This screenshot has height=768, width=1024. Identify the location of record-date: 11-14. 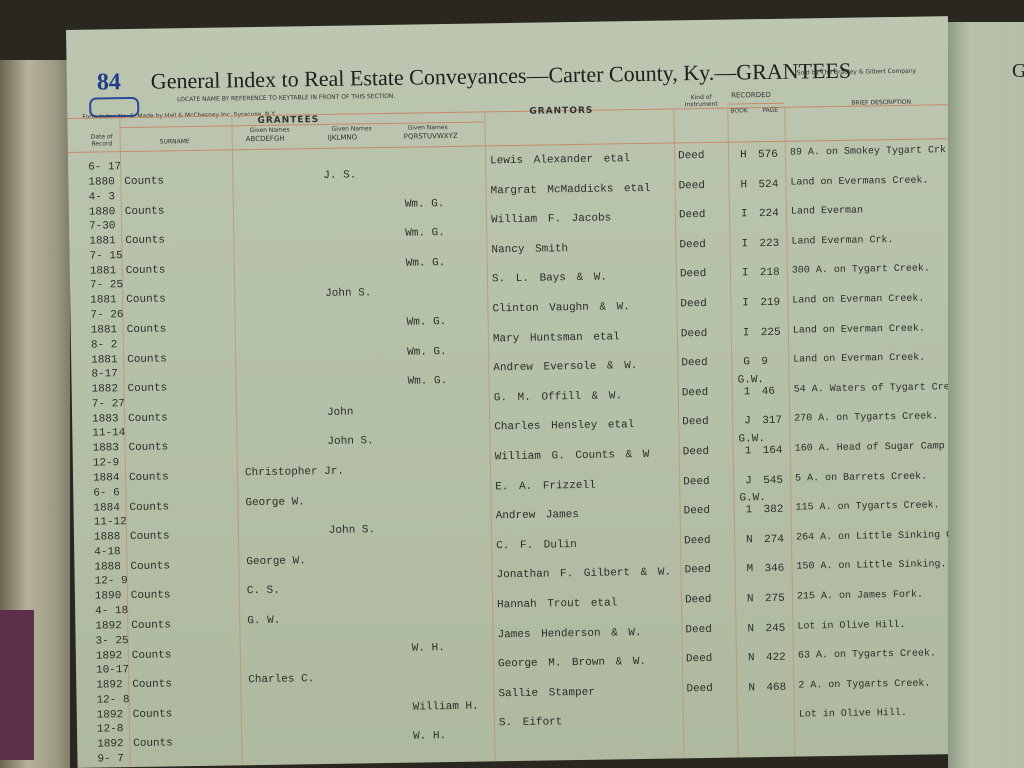
(109, 434).